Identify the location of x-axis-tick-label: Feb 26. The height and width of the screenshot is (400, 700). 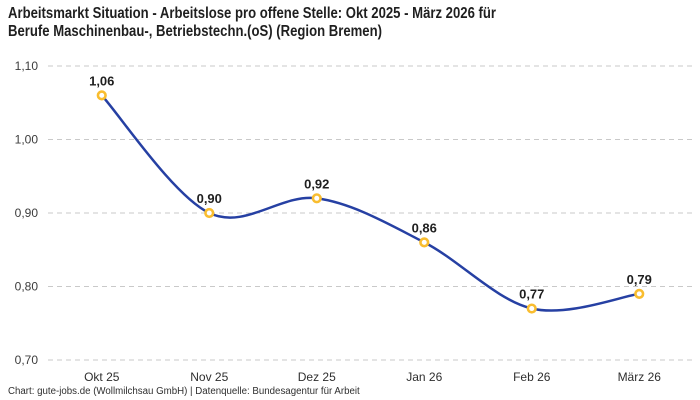
(532, 377).